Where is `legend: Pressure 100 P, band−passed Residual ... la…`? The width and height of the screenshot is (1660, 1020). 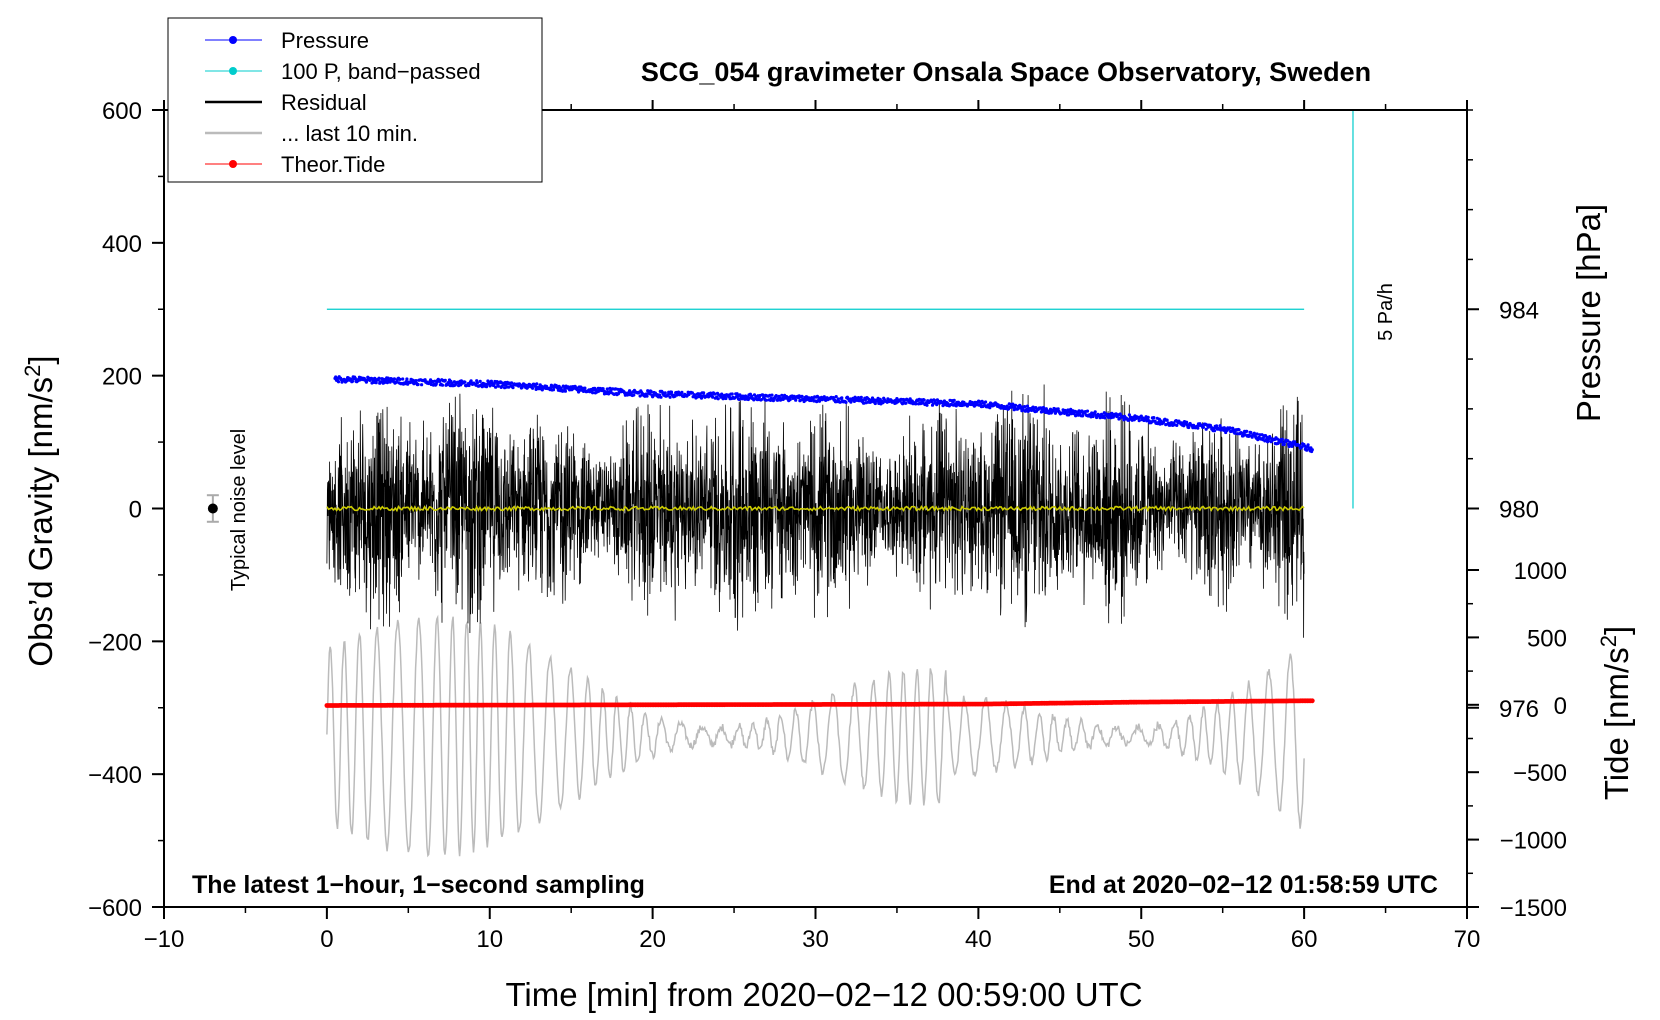
legend: Pressure 100 P, band−passed Residual ... la… is located at coordinates (355, 100).